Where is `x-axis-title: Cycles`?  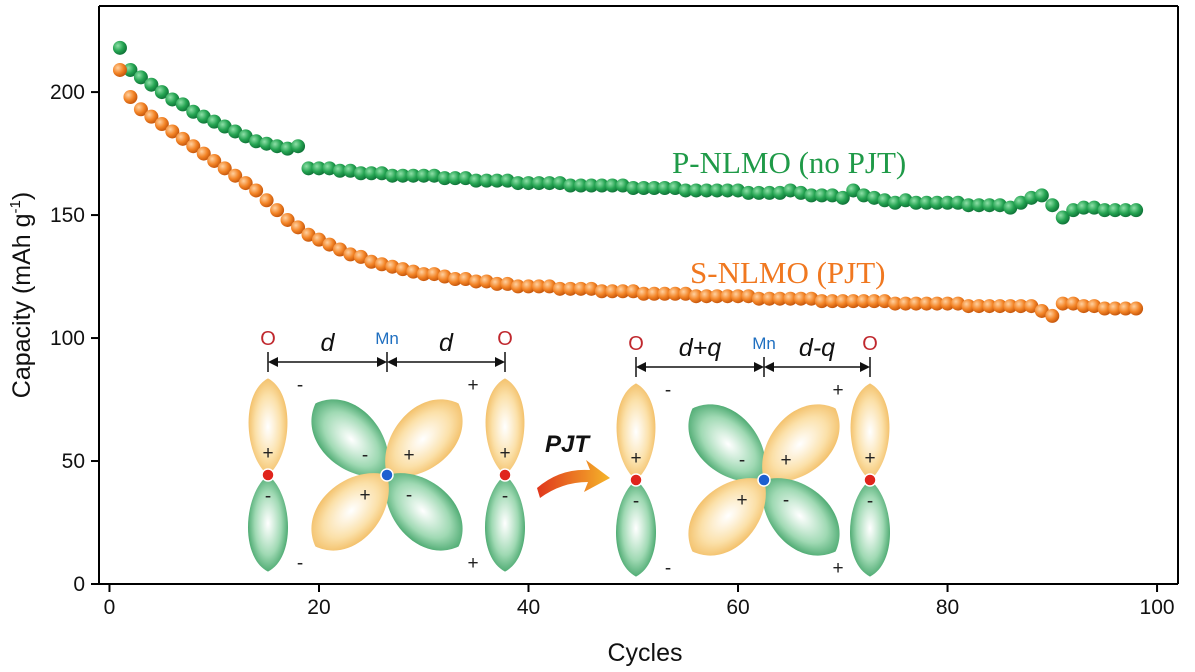
x-axis-title: Cycles is located at coordinates (644, 653).